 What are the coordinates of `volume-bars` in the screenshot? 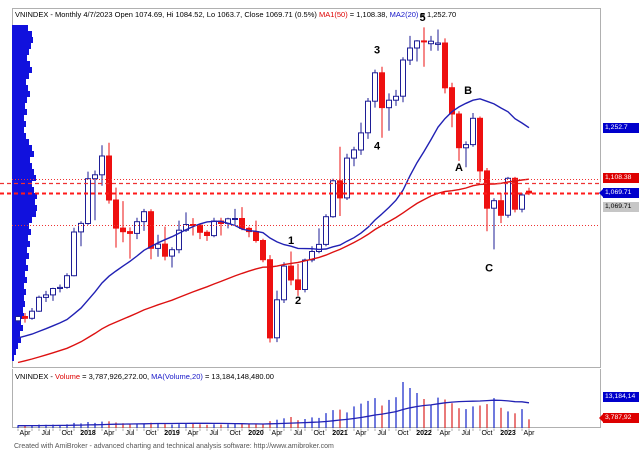 It's located at (273, 405).